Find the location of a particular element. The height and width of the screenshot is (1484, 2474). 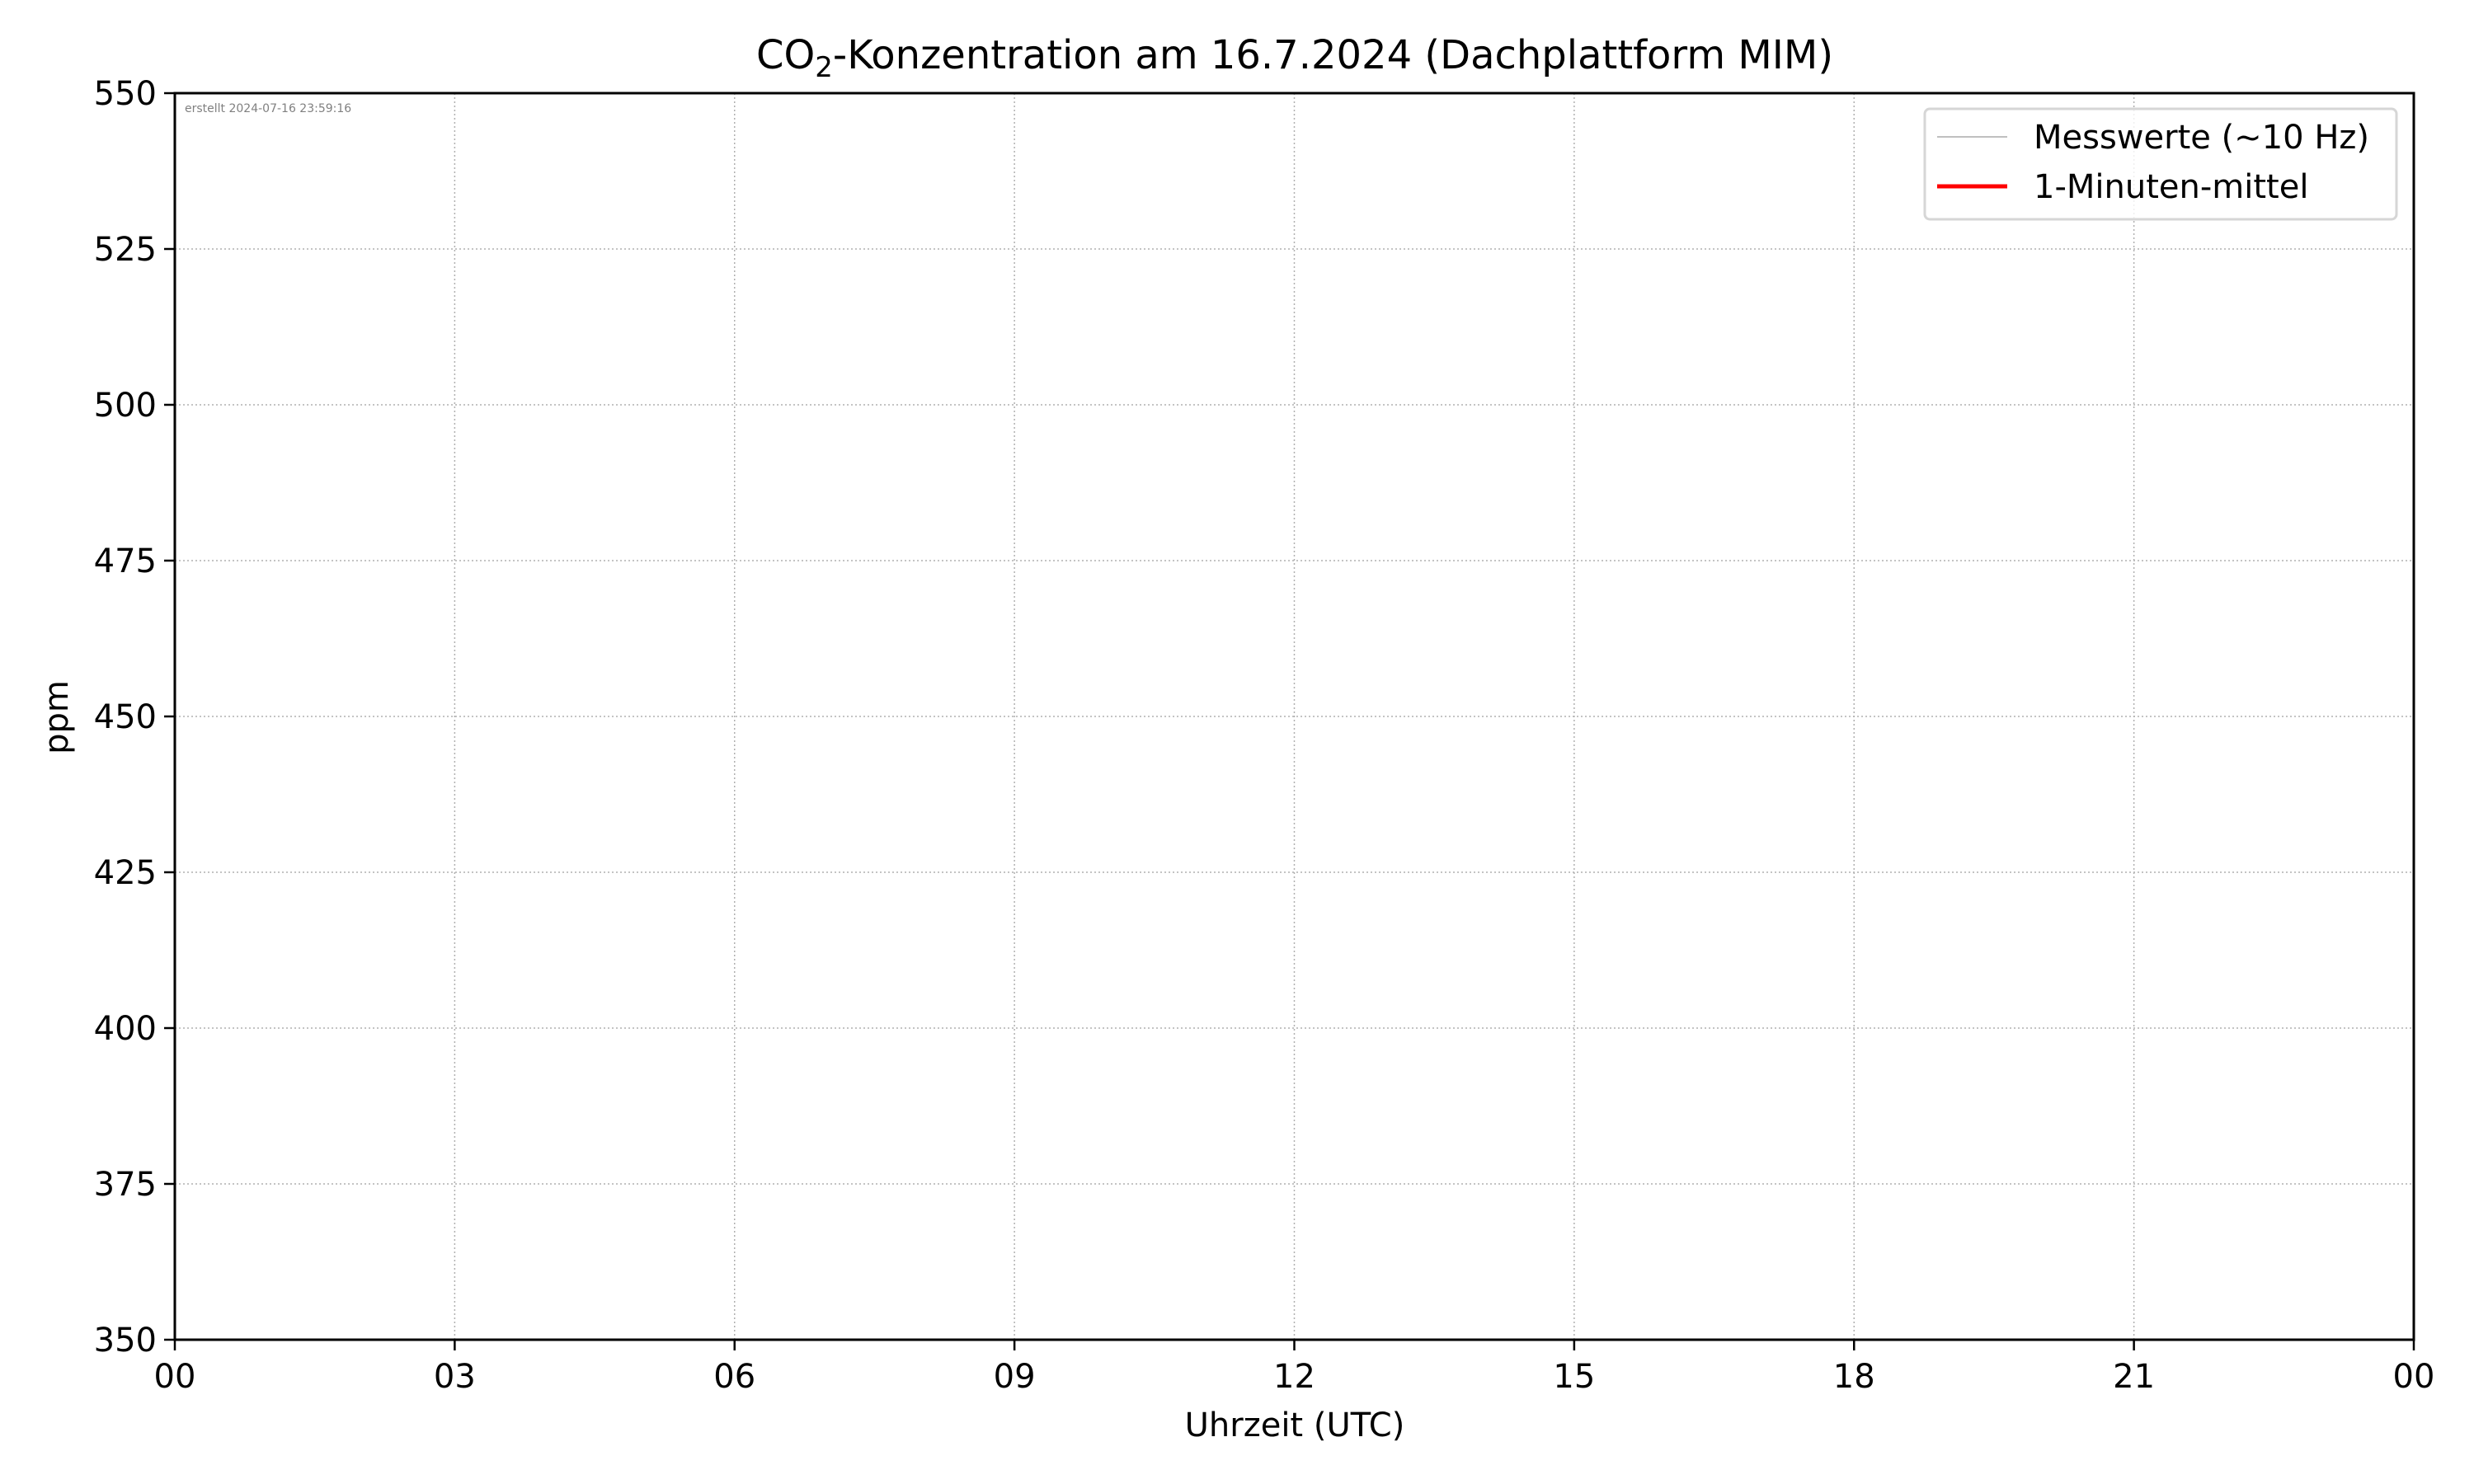

created-timestamp: erstellt 2024-07-16 23:59:16 is located at coordinates (268, 108).